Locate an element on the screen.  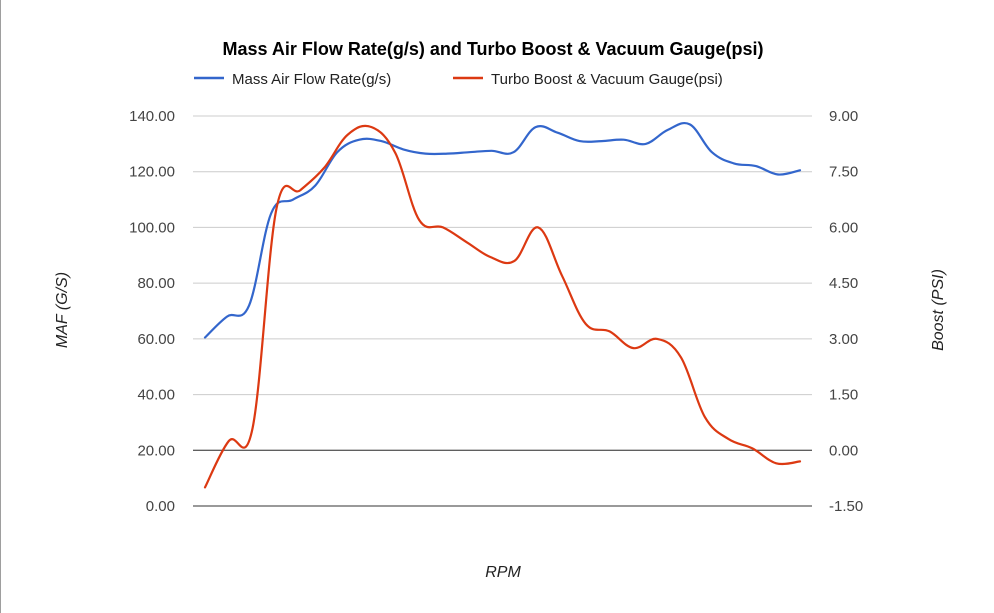
right-tick-label: 0.00 is located at coordinates (843, 450).